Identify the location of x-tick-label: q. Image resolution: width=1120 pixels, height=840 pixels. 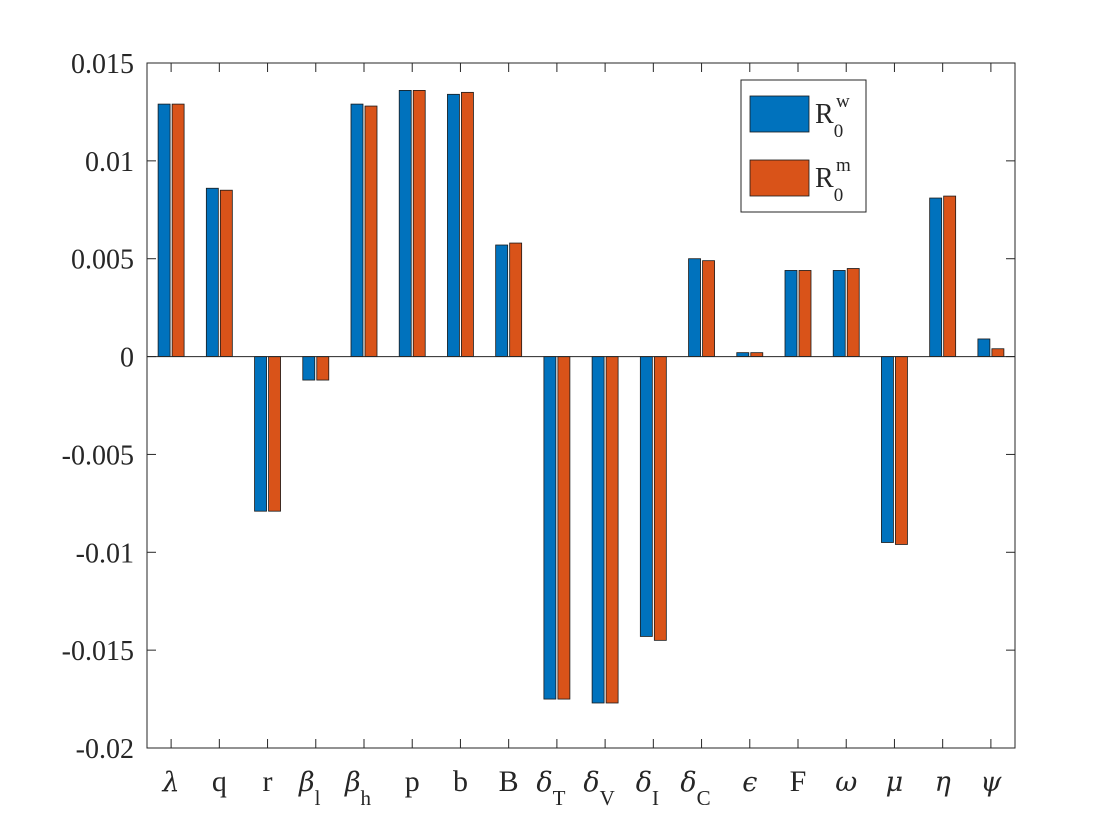
(219, 781).